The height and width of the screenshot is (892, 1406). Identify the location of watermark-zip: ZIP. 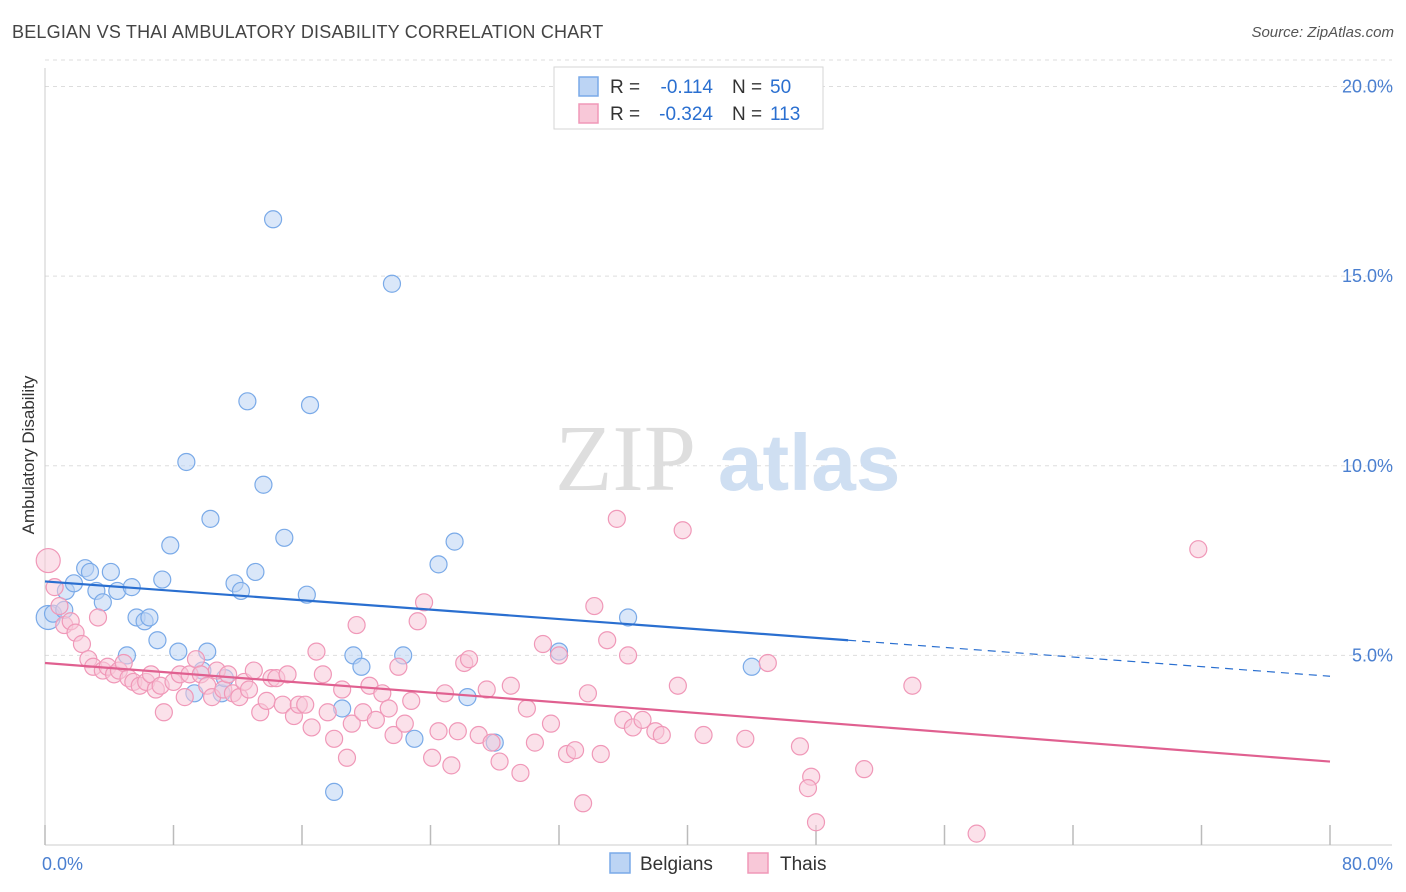
(625, 459).